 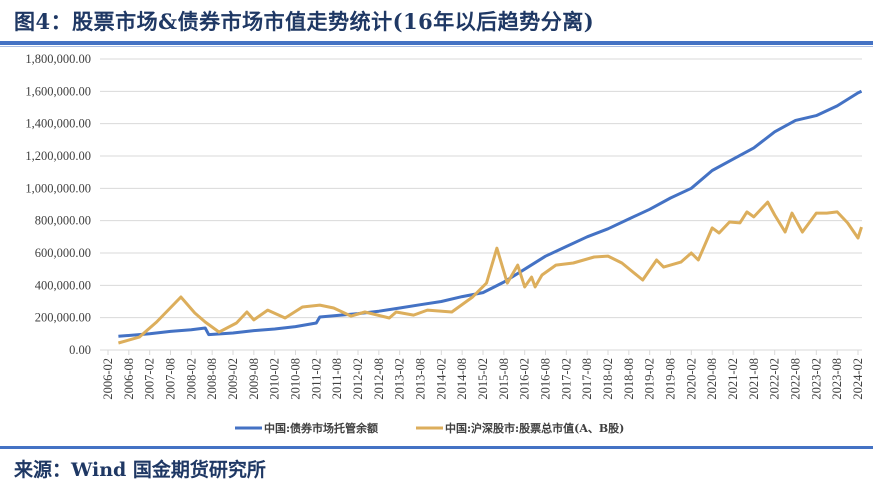 What do you see at coordinates (483, 379) in the screenshot?
I see `x-tick-label: 2015-02` at bounding box center [483, 379].